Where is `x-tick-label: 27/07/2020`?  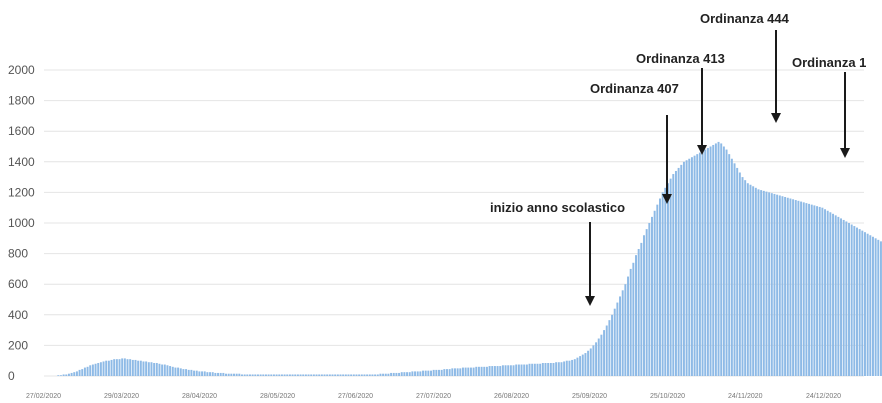 x-tick-label: 27/07/2020 is located at coordinates (433, 396).